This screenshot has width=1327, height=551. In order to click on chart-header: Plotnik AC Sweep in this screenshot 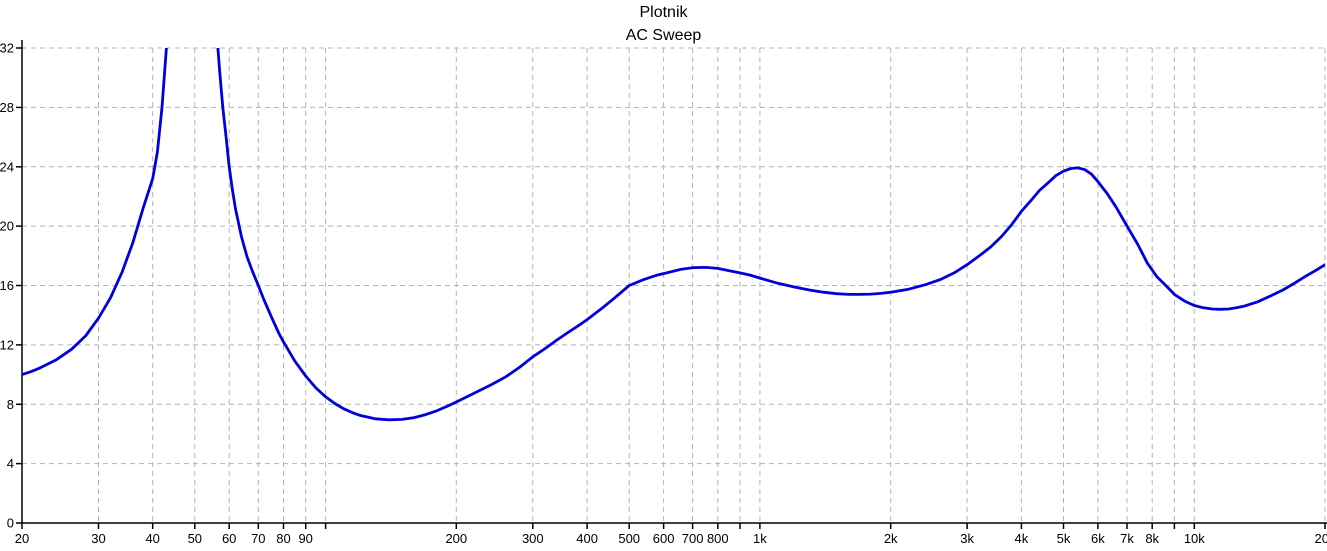, I will do `click(663, 24)`.